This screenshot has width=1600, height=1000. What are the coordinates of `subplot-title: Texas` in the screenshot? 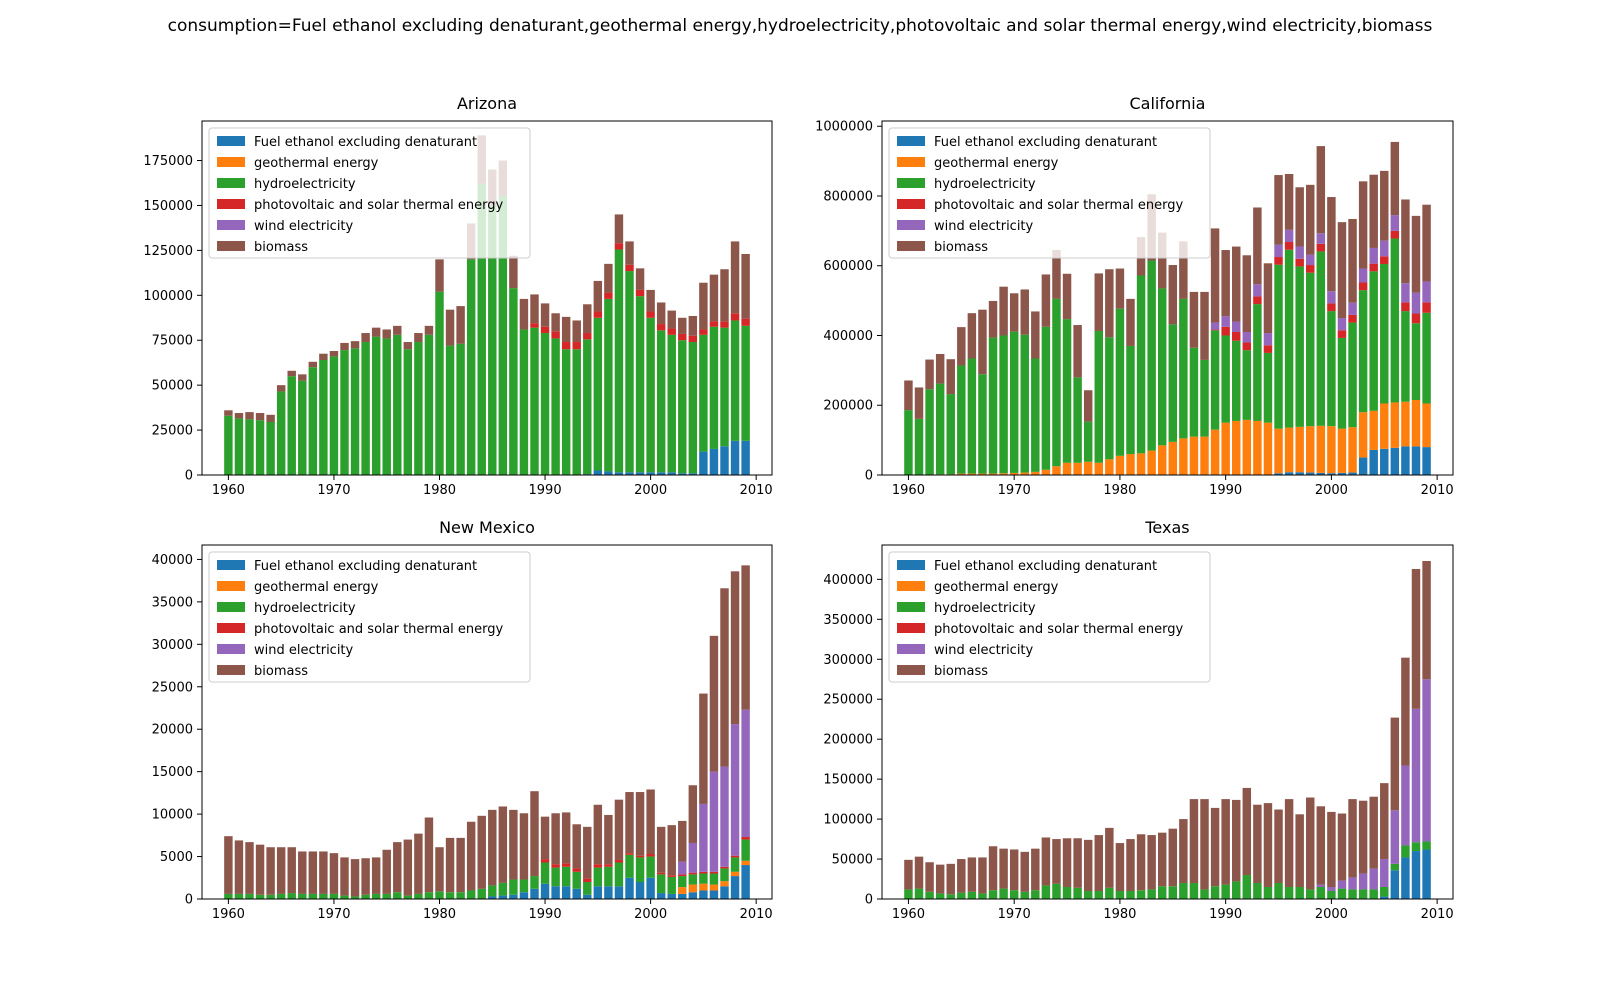 It's located at (1166, 527).